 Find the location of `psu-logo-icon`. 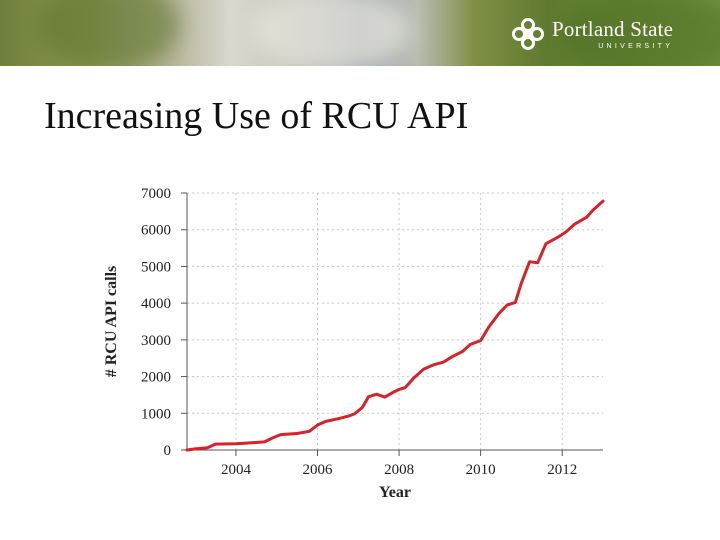

psu-logo-icon is located at coordinates (528, 34).